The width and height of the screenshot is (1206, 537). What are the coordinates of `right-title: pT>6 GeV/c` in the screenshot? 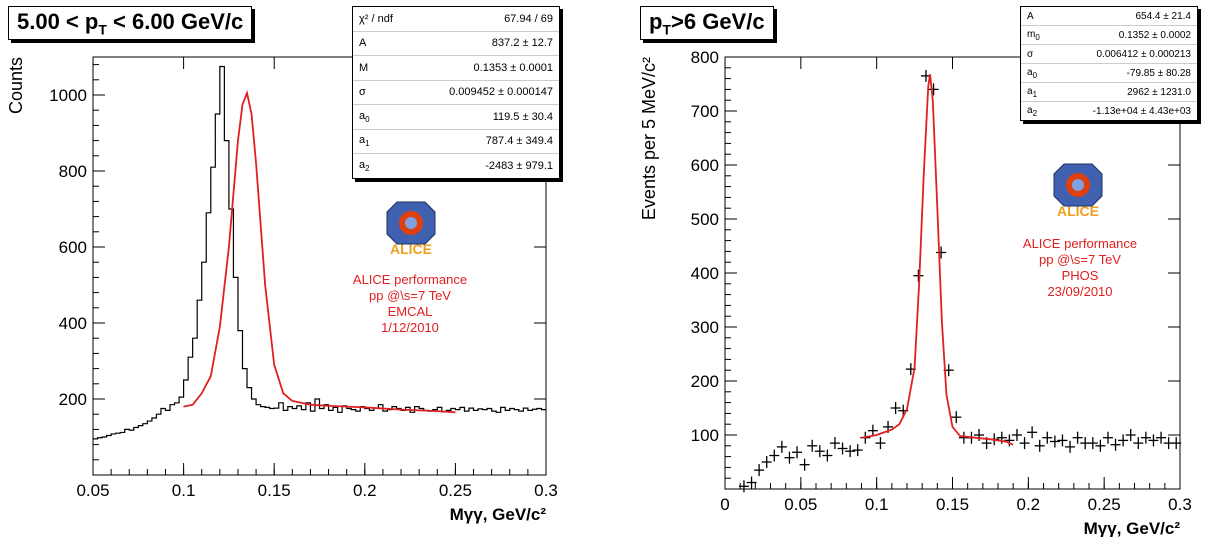 It's located at (707, 23).